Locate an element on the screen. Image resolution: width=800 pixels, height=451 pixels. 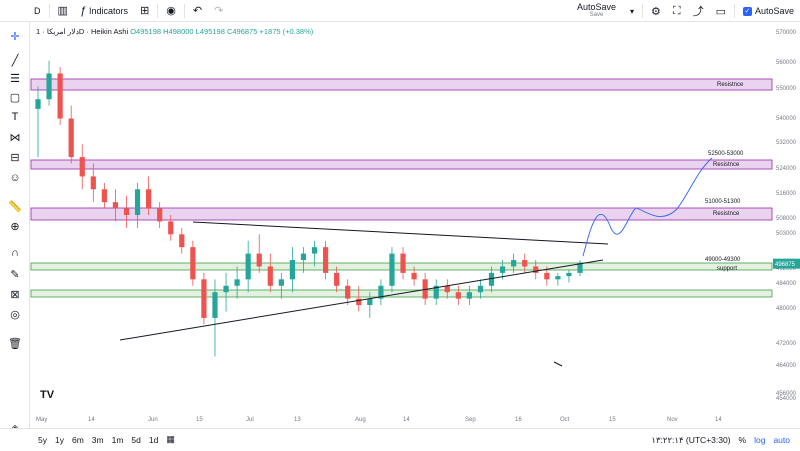
redo-button: ↷ is located at coordinates (218, 11).